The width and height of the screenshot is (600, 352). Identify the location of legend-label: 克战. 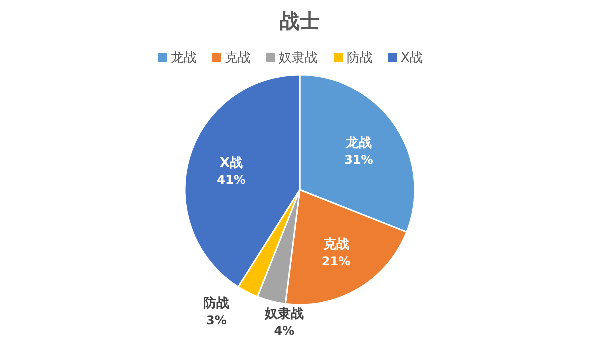
(238, 58).